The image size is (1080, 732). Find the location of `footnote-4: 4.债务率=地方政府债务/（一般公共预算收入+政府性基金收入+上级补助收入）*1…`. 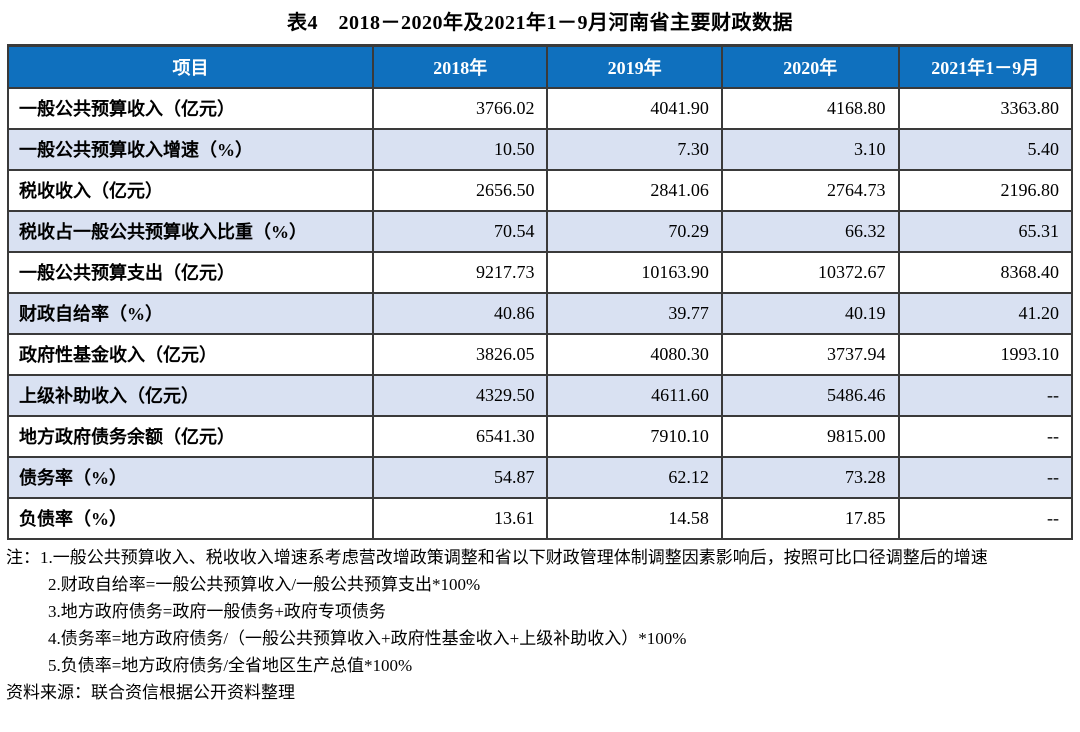

footnote-4: 4.债务率=地方政府债务/（一般公共预算收入+政府性基金收入+上级补助收入）*1… is located at coordinates (367, 638).